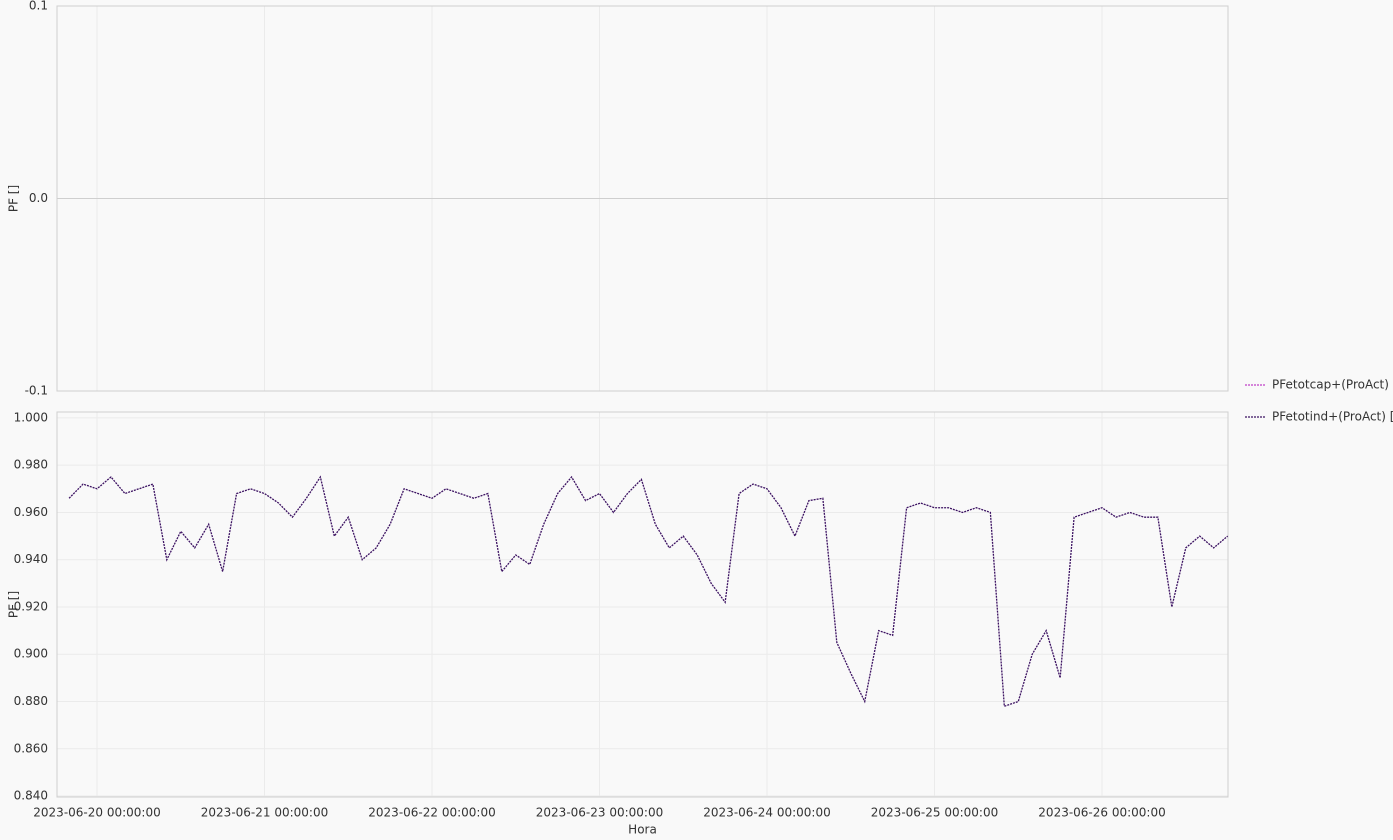  Describe the element at coordinates (96, 813) in the screenshot. I see `x-tick-label: 2023-06-20 00:00:00` at that location.